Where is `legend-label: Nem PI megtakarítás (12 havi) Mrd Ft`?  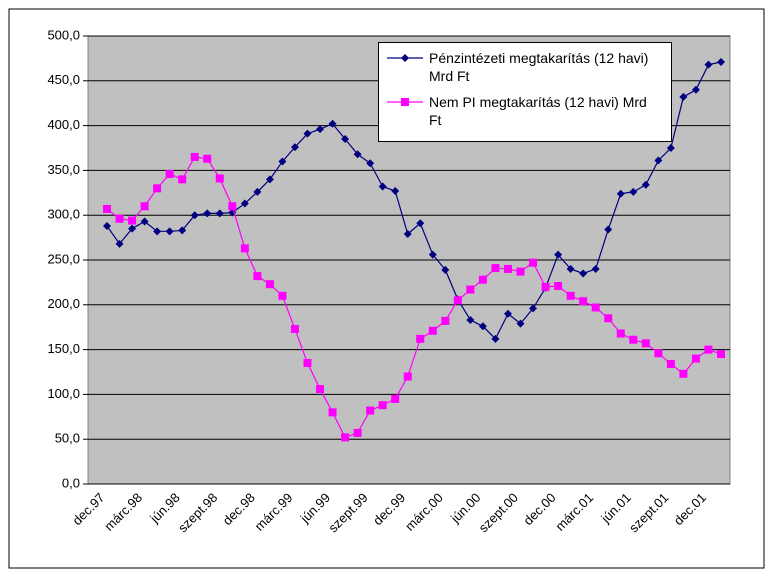 legend-label: Nem PI megtakarítás (12 havi) Mrd Ft is located at coordinates (538, 111).